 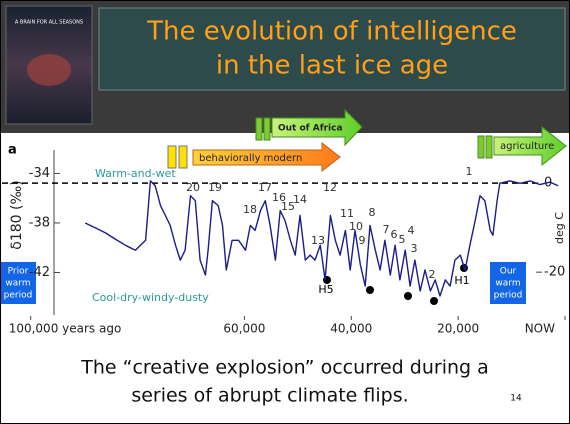 I want to click on event-label: 11, so click(x=347, y=213).